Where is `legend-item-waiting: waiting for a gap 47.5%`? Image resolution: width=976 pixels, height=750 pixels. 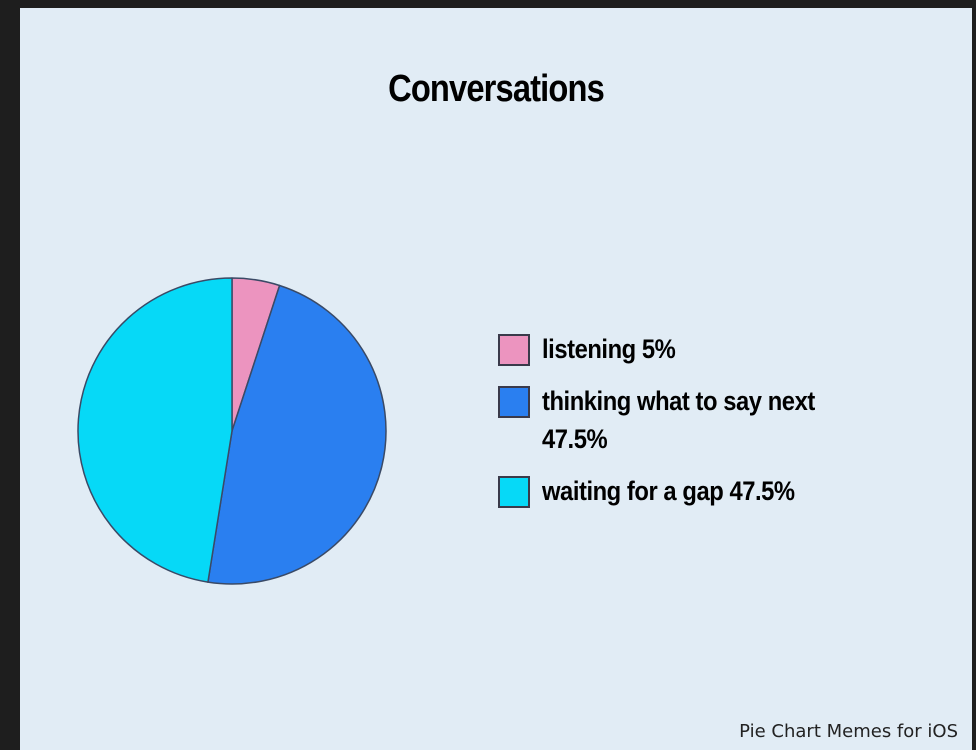
legend-item-waiting: waiting for a gap 47.5% is located at coordinates (698, 491).